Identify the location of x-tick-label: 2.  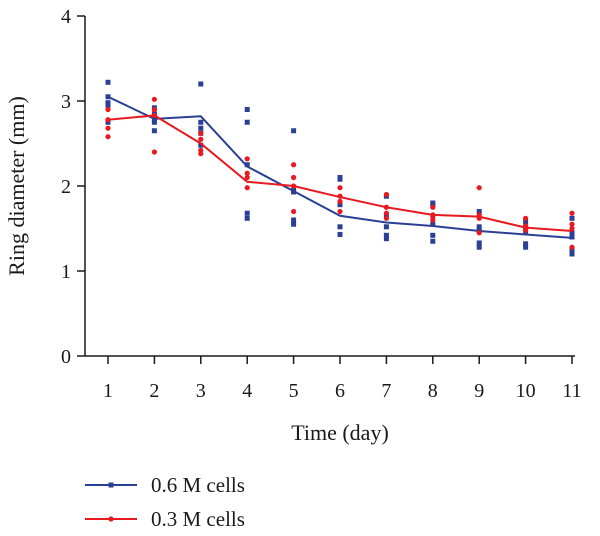
(154, 391).